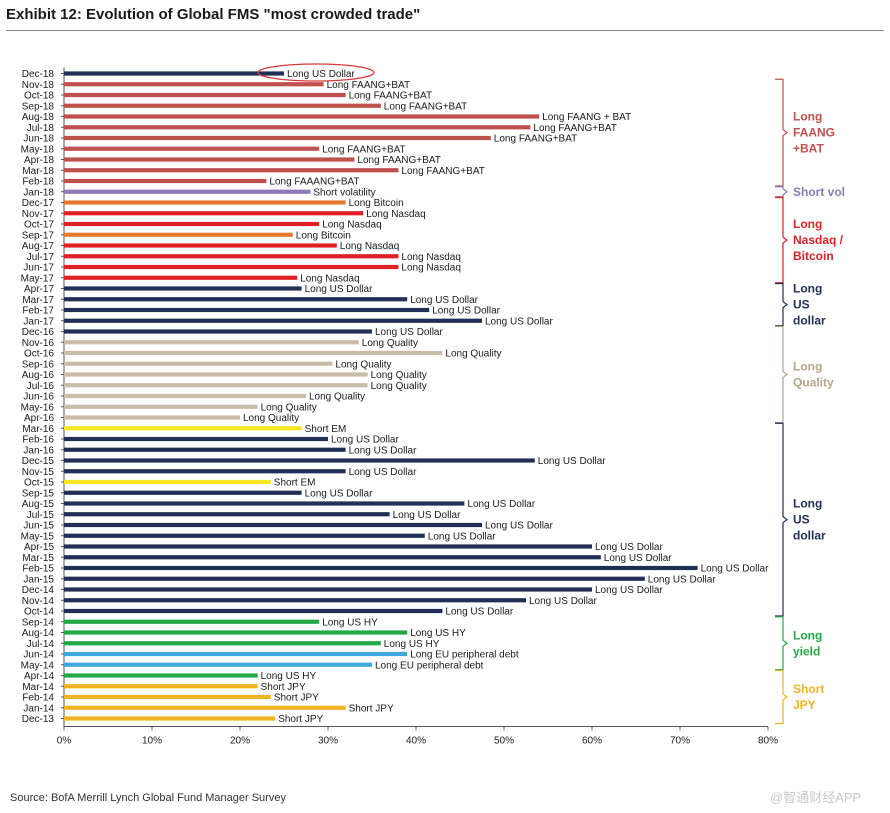  Describe the element at coordinates (41, 644) in the screenshot. I see `date-label: Jul-14` at that location.